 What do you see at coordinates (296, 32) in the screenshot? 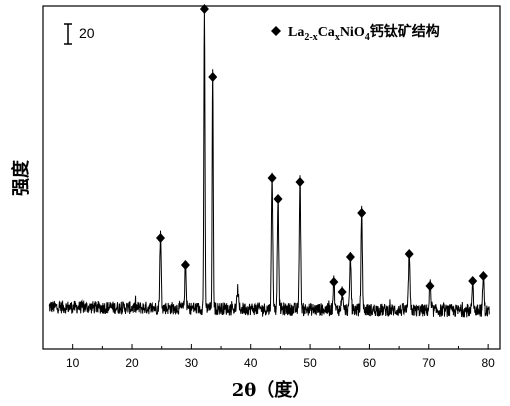
I see `legend-part-la: La` at bounding box center [296, 32].